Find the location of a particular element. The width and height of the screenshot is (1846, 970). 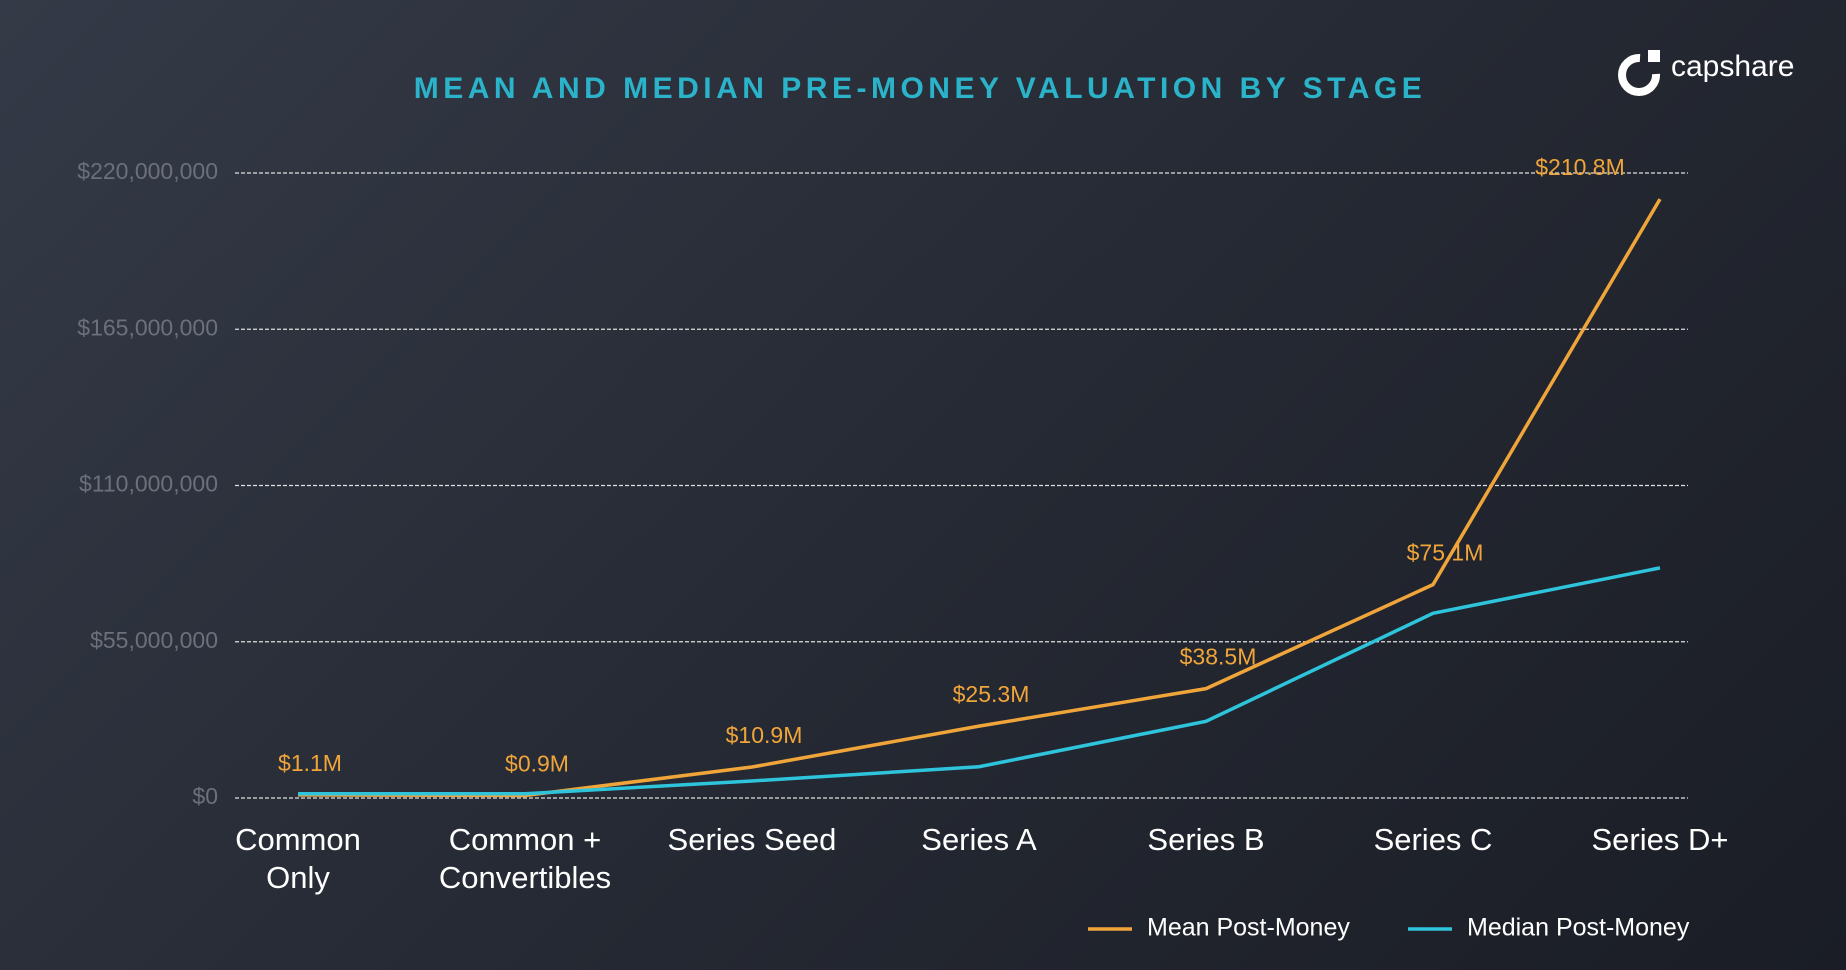

data-label: $0.9M is located at coordinates (537, 764).